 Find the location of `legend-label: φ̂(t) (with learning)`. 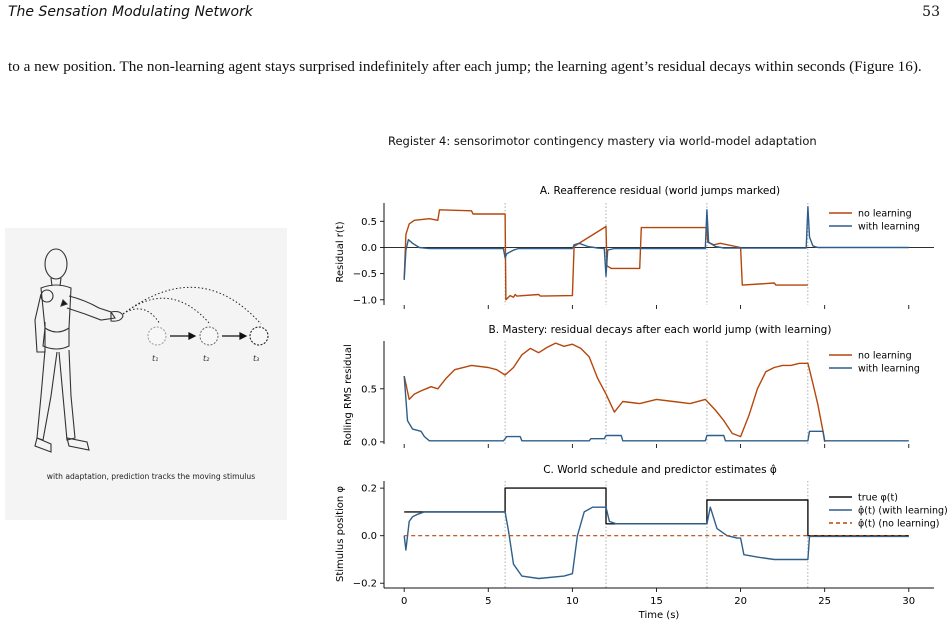

legend-label: φ̂(t) (with learning) is located at coordinates (903, 511).